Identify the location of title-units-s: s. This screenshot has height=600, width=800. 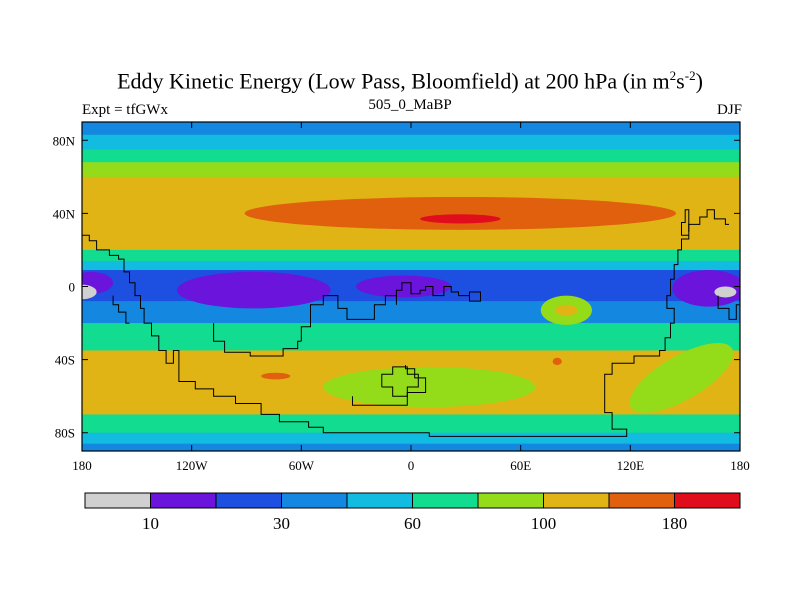
(680, 81).